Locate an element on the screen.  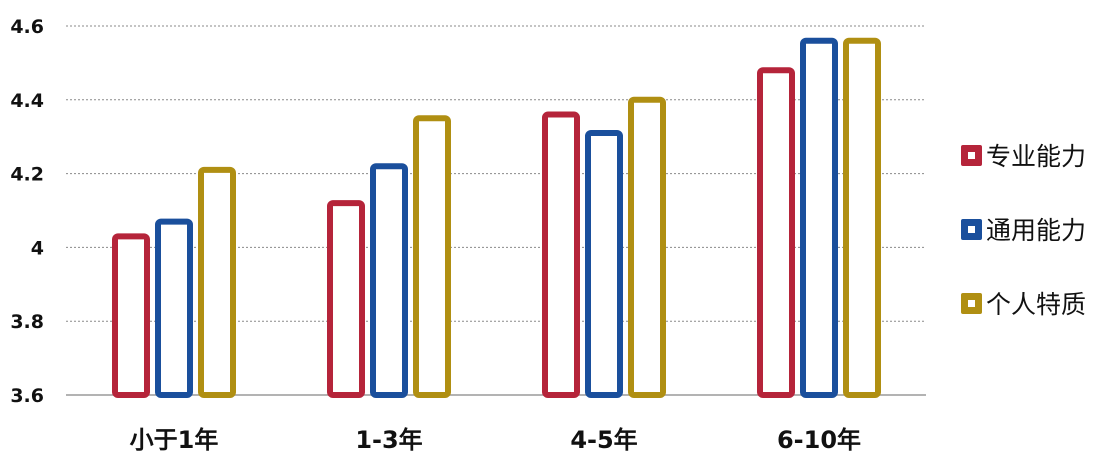
bar-3-1: 个人特质 小于1年: 4.21 is located at coordinates (217, 282).